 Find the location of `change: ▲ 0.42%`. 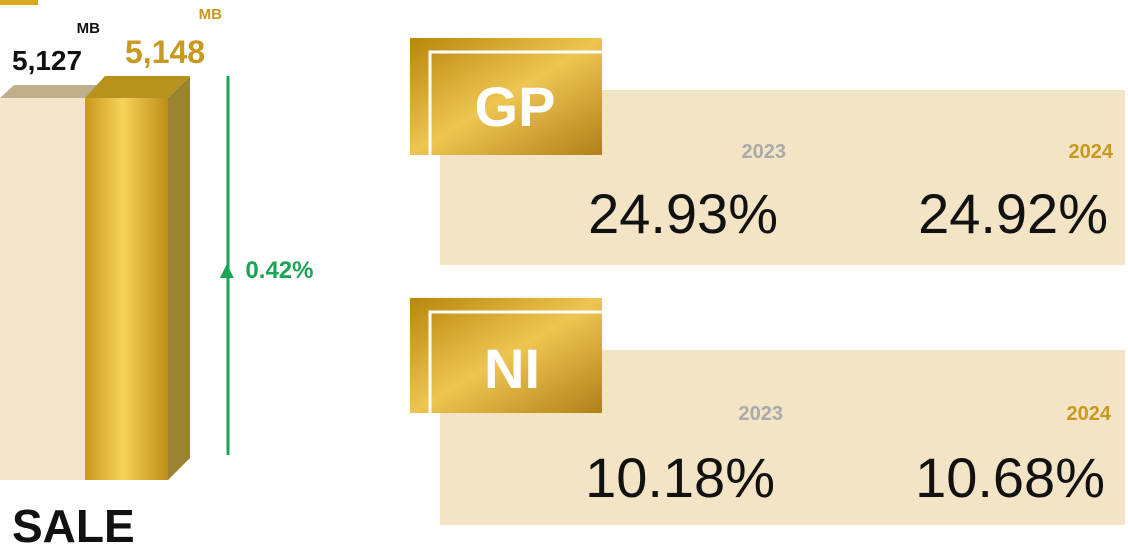

change: ▲ 0.42% is located at coordinates (264, 270).